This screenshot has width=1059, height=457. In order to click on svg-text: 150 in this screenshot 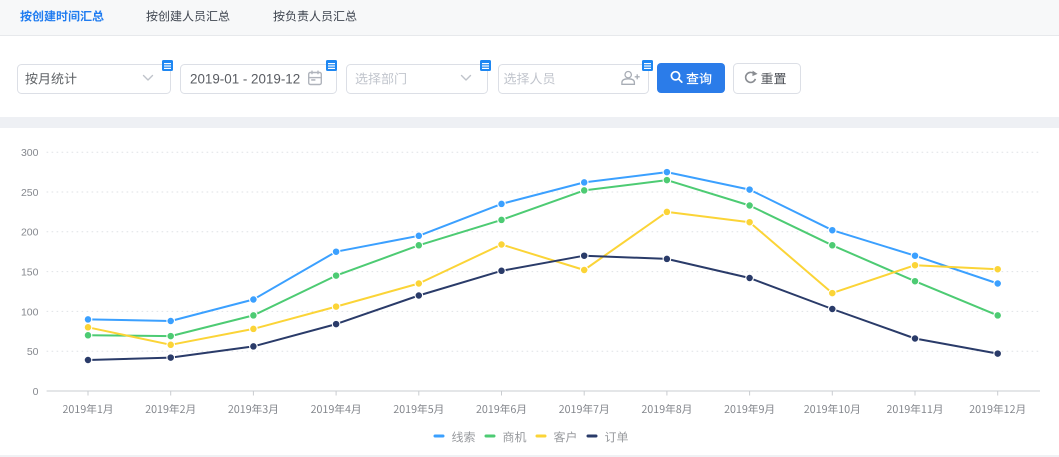, I will do `click(30, 273)`.